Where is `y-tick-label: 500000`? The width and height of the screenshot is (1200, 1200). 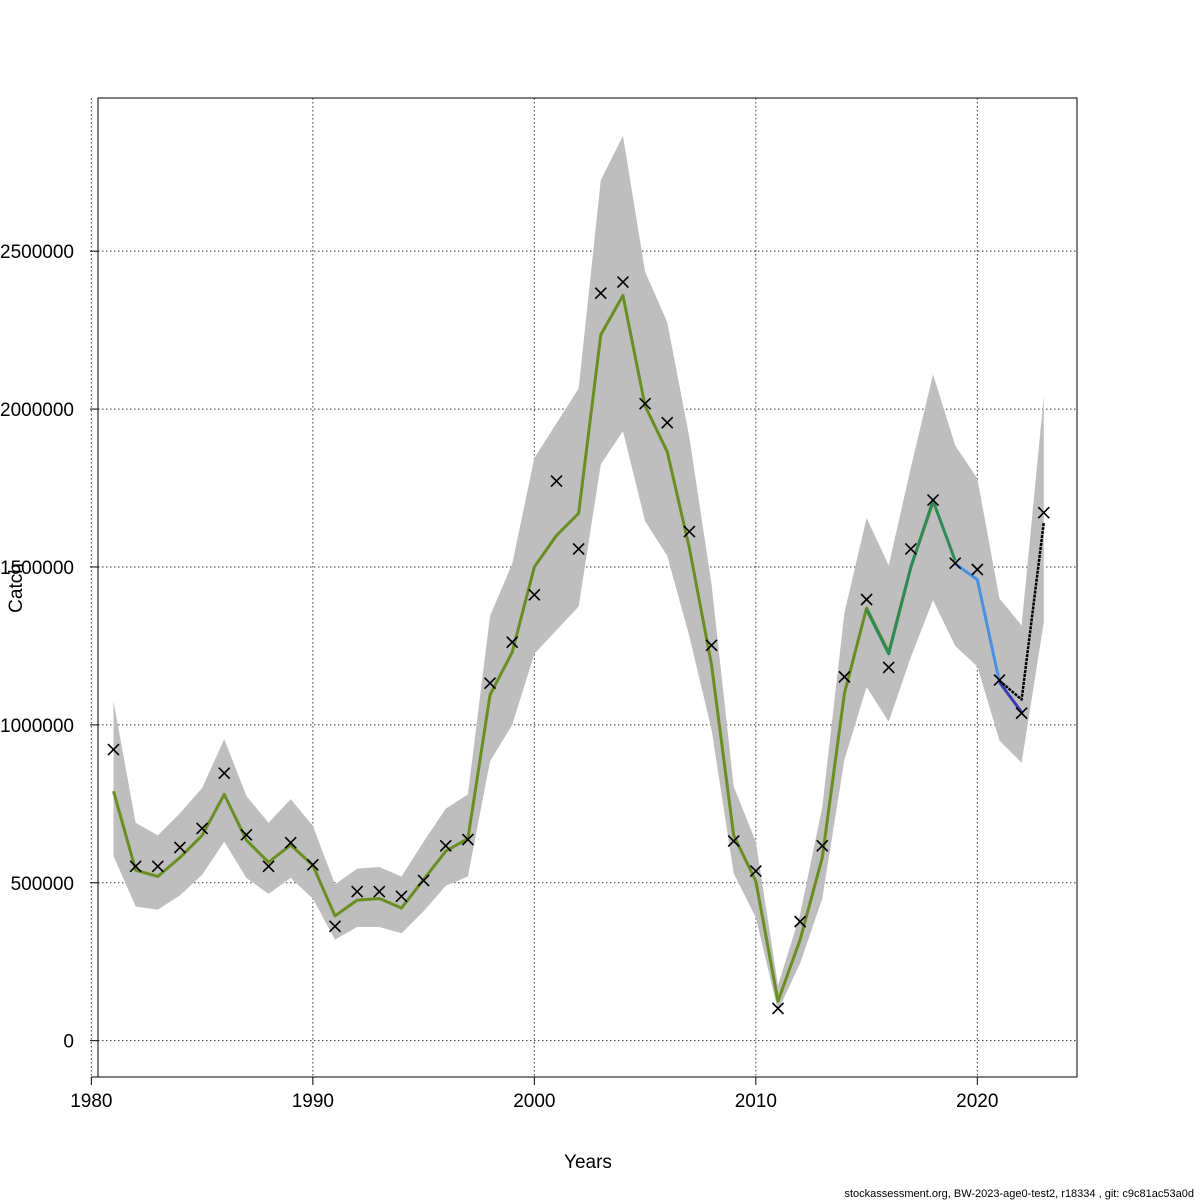
y-tick-label: 500000 is located at coordinates (42, 884).